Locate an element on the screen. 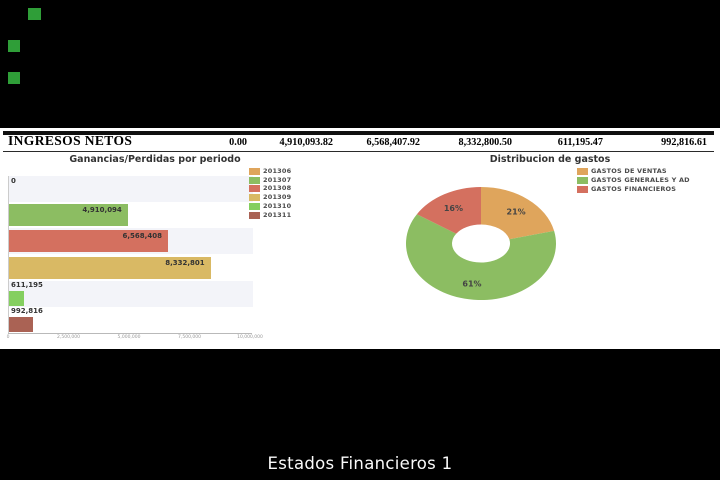 The height and width of the screenshot is (480, 720). bar-row-201309: 8,332,801 is located at coordinates (131, 267).